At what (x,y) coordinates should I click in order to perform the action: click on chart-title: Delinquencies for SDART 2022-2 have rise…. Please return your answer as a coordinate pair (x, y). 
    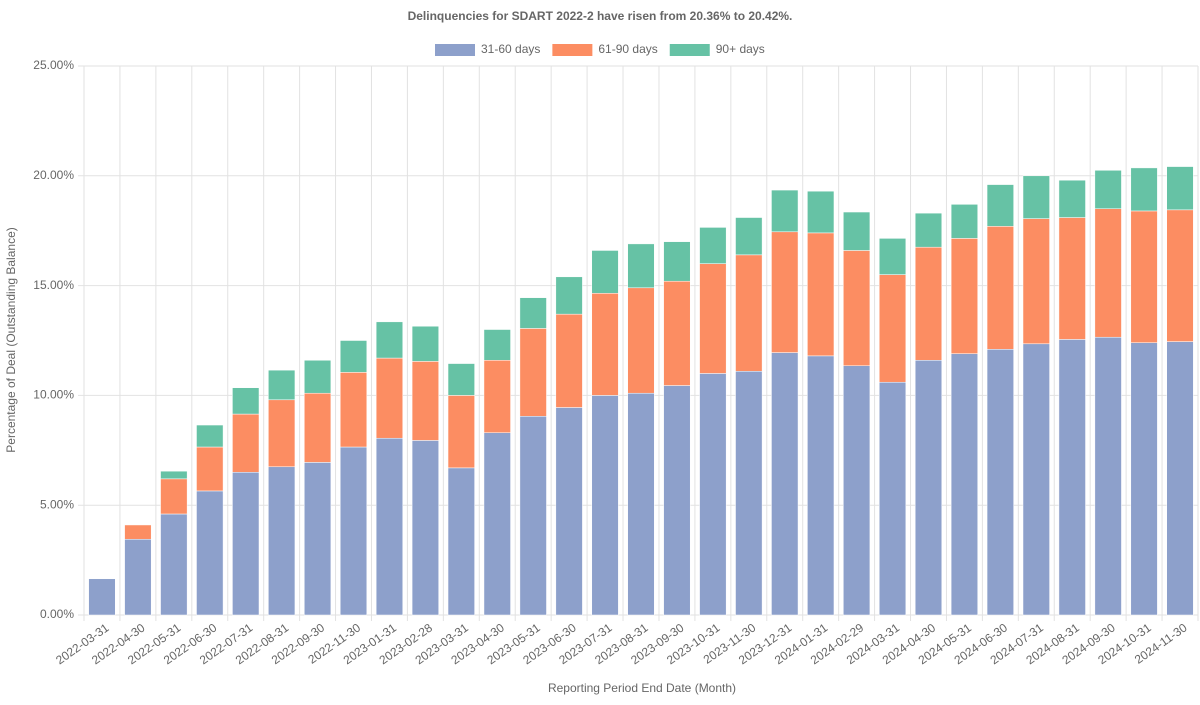
    Looking at the image, I should click on (600, 16).